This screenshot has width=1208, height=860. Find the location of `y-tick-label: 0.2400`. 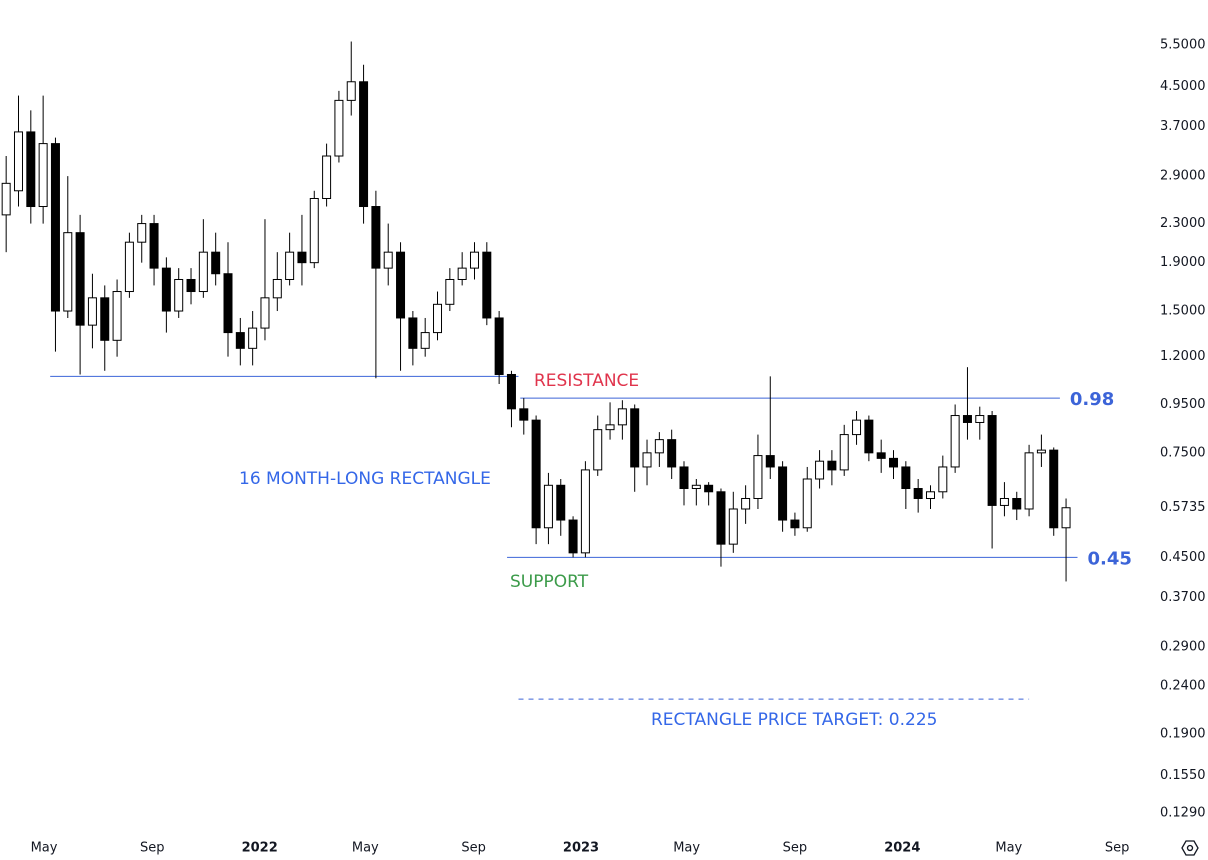

y-tick-label: 0.2400 is located at coordinates (1183, 685).